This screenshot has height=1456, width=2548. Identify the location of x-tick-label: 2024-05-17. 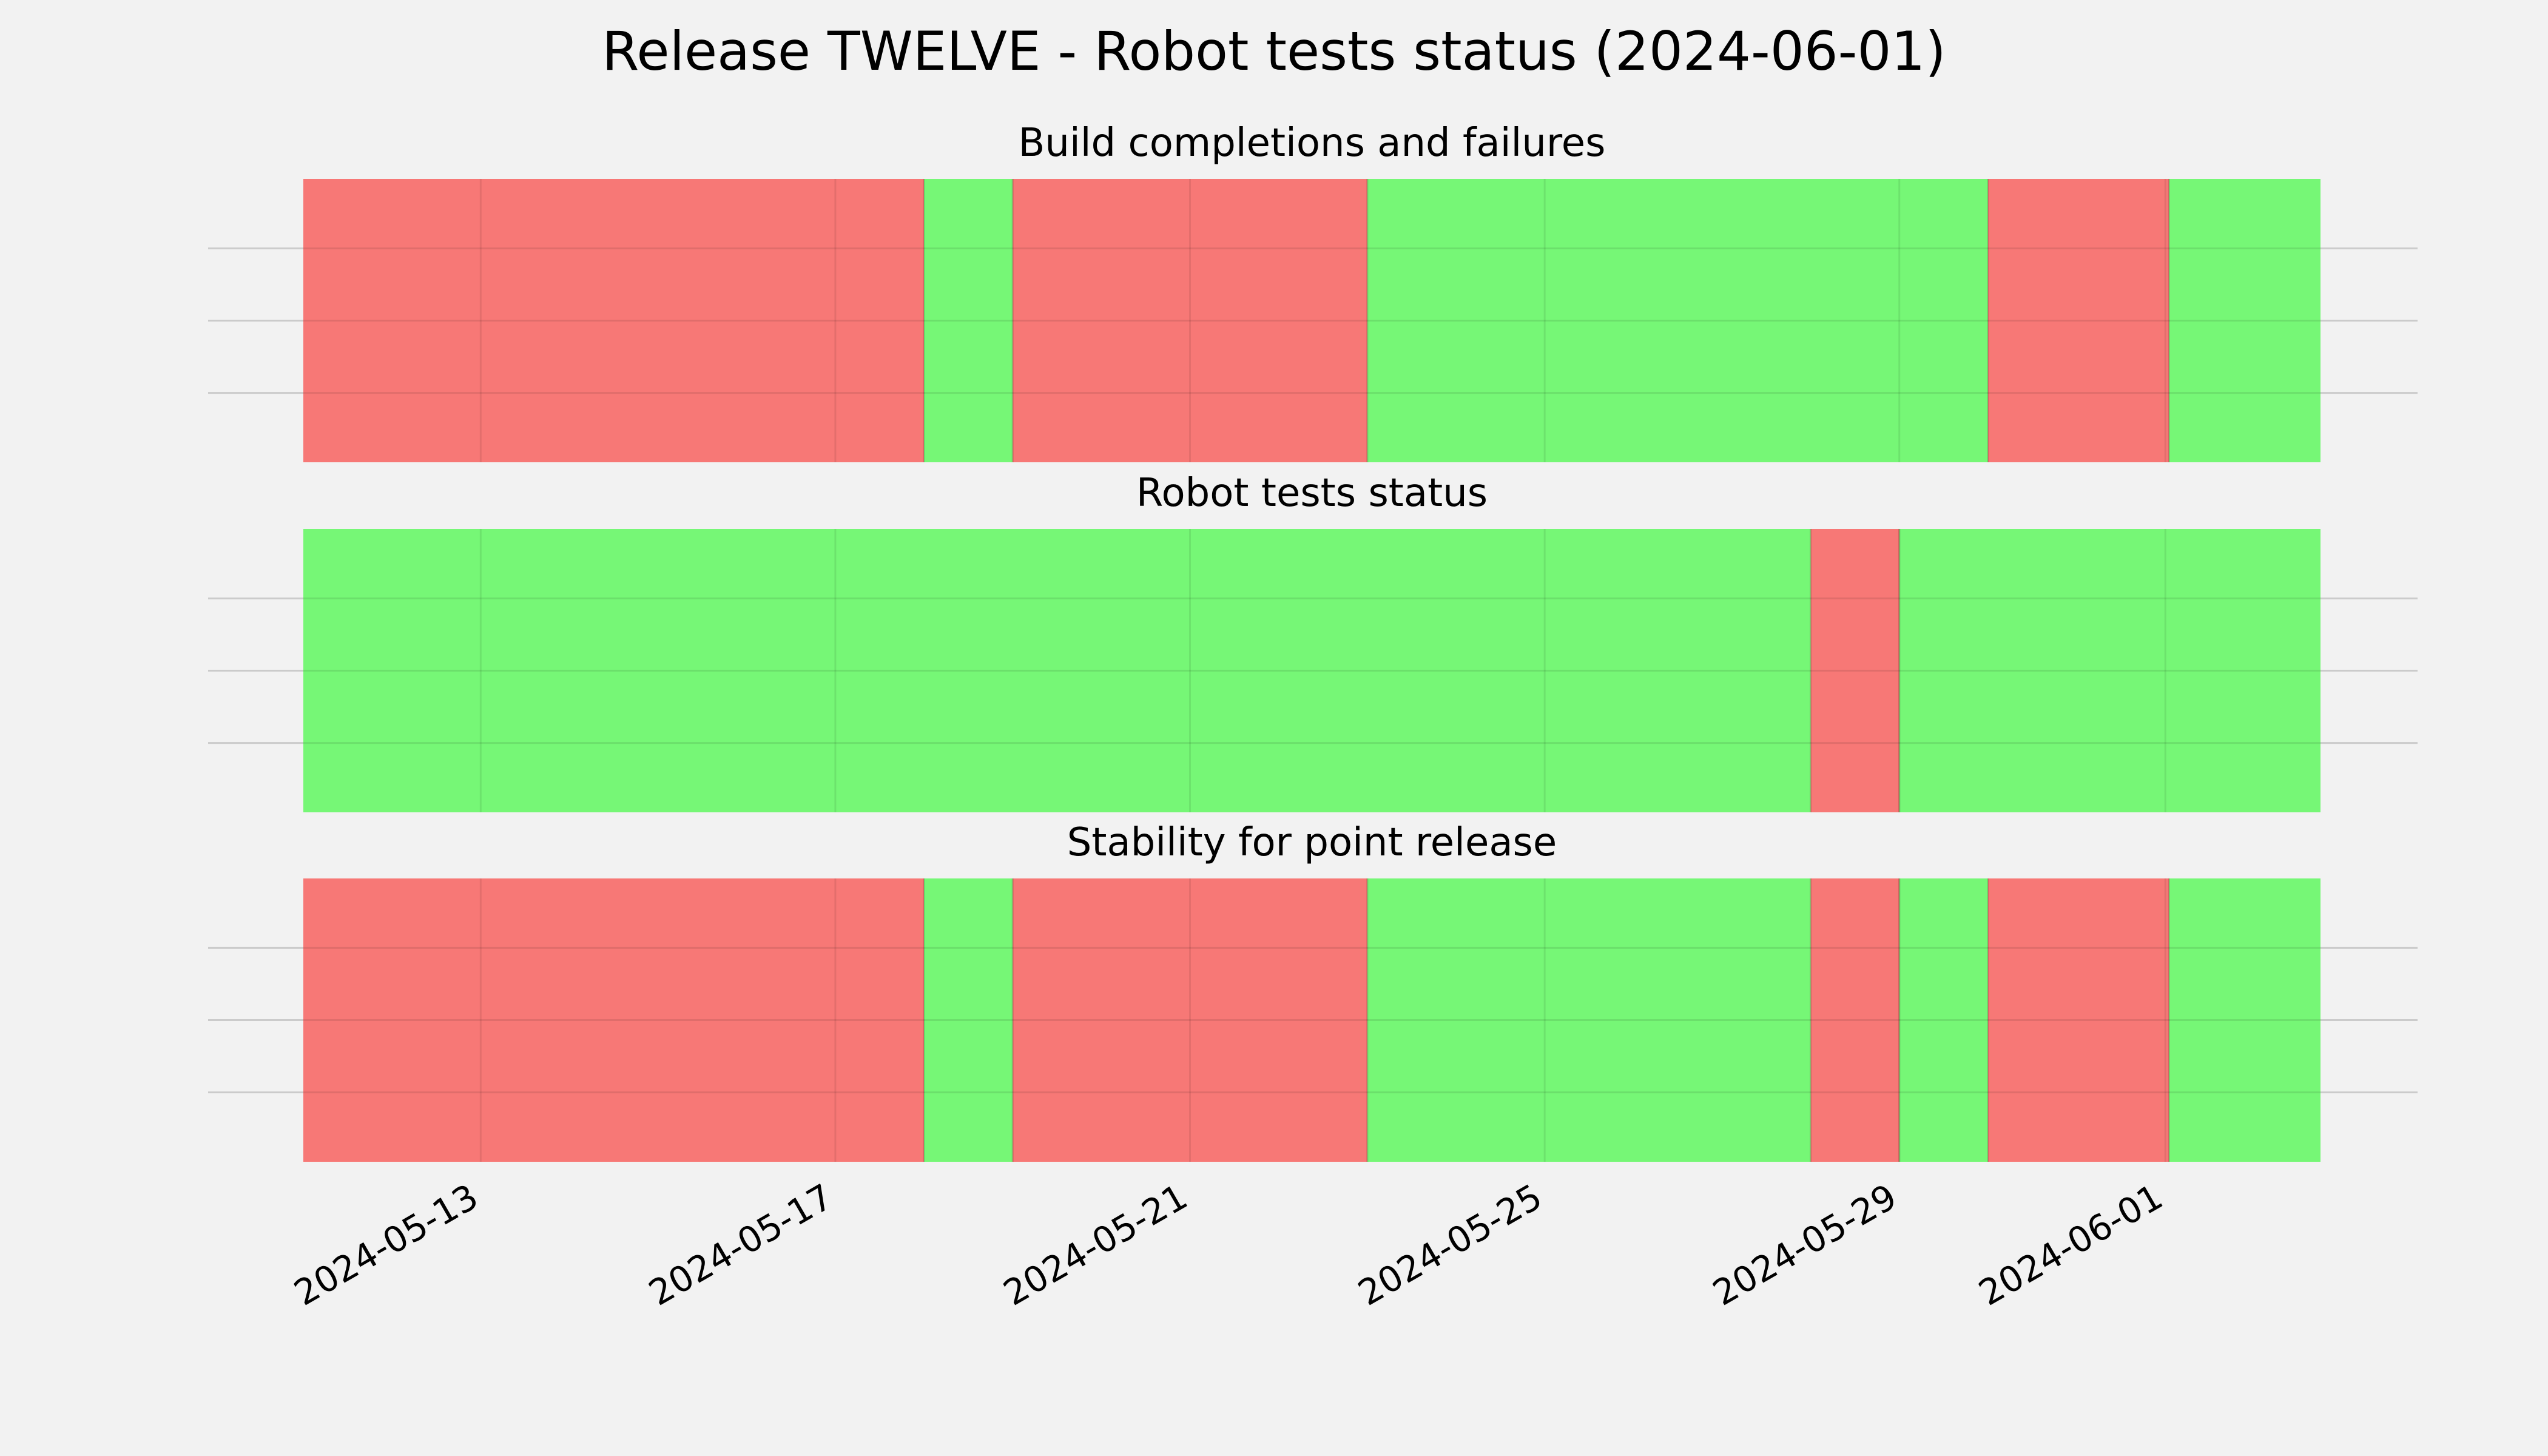
(741, 1244).